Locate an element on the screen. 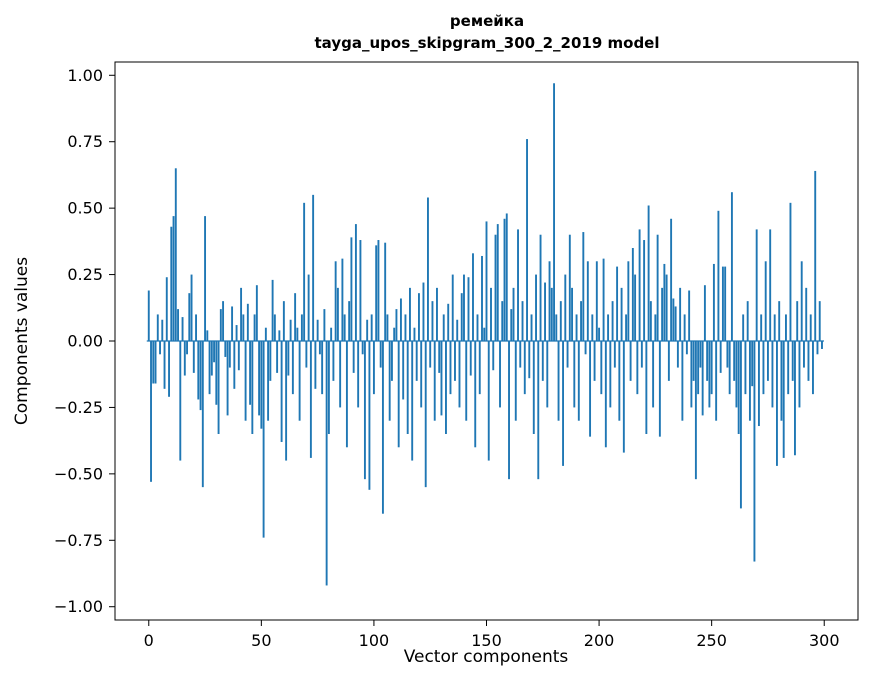 The height and width of the screenshot is (696, 880). x-tick-label: 250 is located at coordinates (711, 640).